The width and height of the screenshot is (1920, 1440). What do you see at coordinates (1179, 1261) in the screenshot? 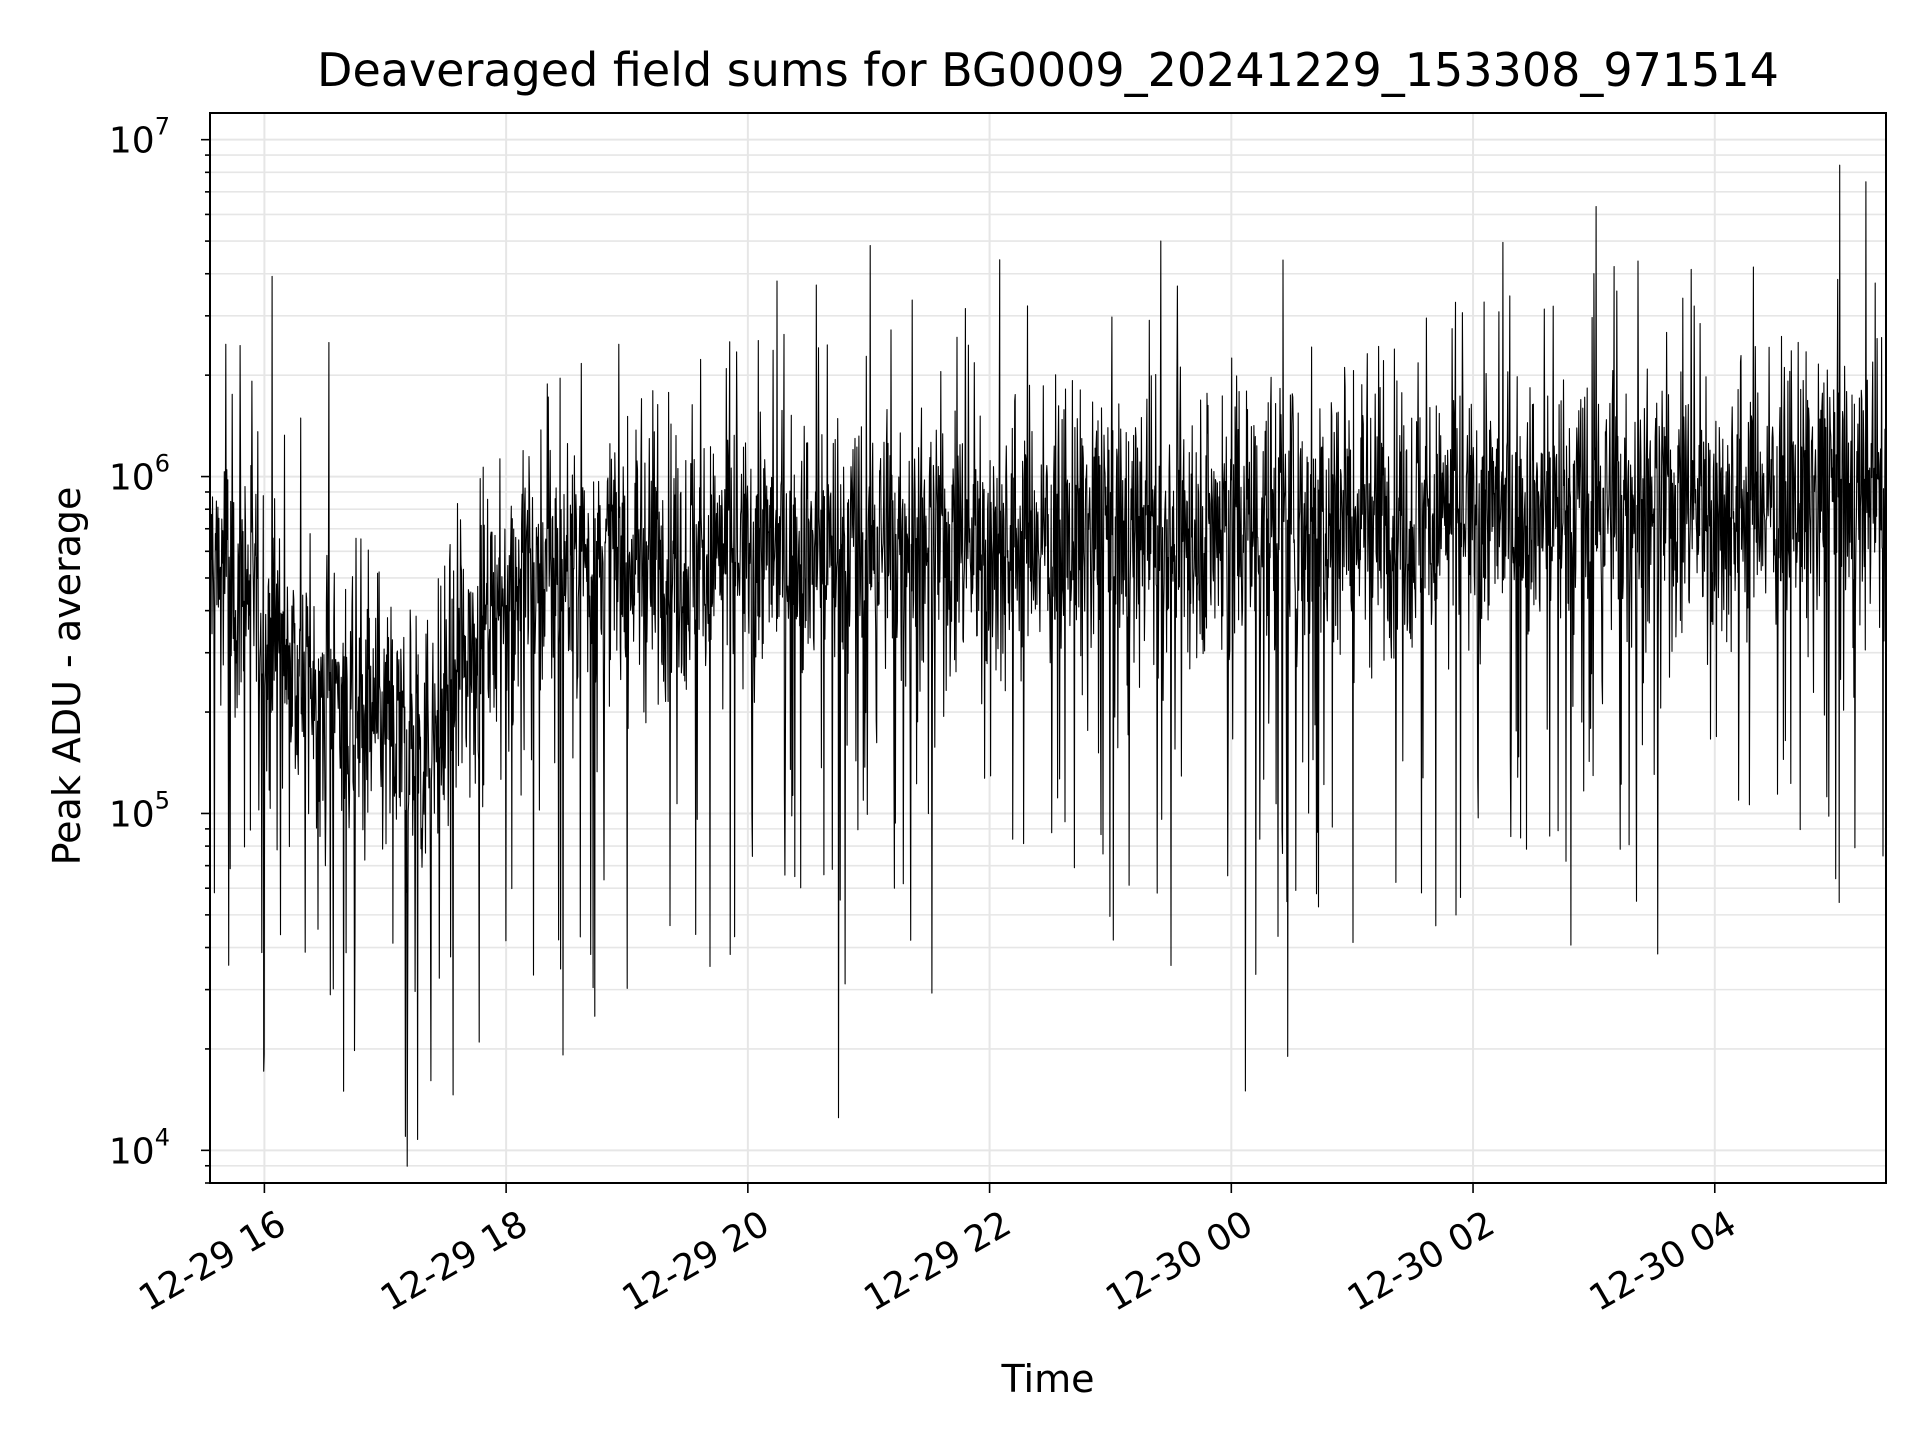
I see `x-tick-label: 12-30 00` at bounding box center [1179, 1261].